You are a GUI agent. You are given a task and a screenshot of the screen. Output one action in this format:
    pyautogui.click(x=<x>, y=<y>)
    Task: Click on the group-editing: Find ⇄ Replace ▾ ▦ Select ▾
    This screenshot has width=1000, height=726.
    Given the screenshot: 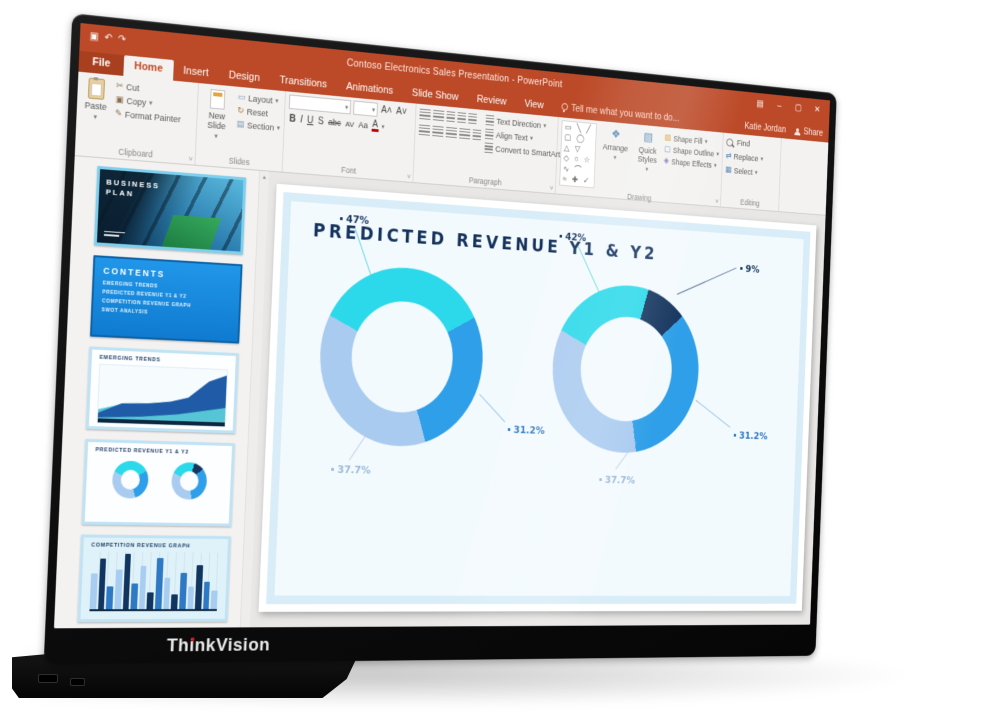 What is the action you would take?
    pyautogui.click(x=751, y=172)
    